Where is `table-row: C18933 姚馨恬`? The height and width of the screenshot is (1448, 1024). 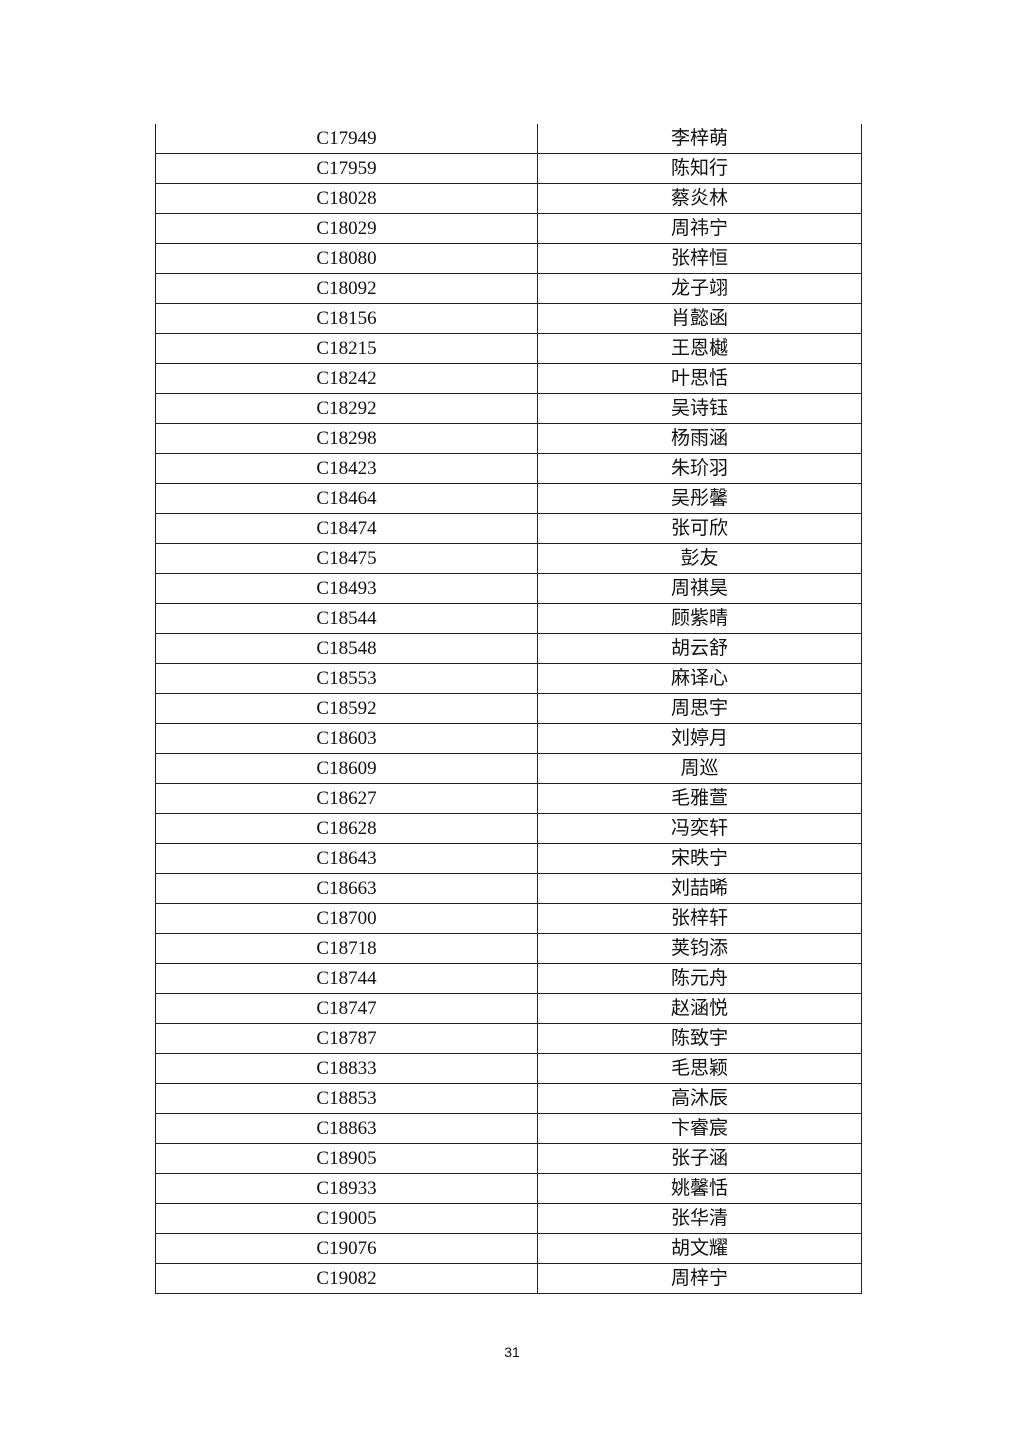 table-row: C18933 姚馨恬 is located at coordinates (508, 1188).